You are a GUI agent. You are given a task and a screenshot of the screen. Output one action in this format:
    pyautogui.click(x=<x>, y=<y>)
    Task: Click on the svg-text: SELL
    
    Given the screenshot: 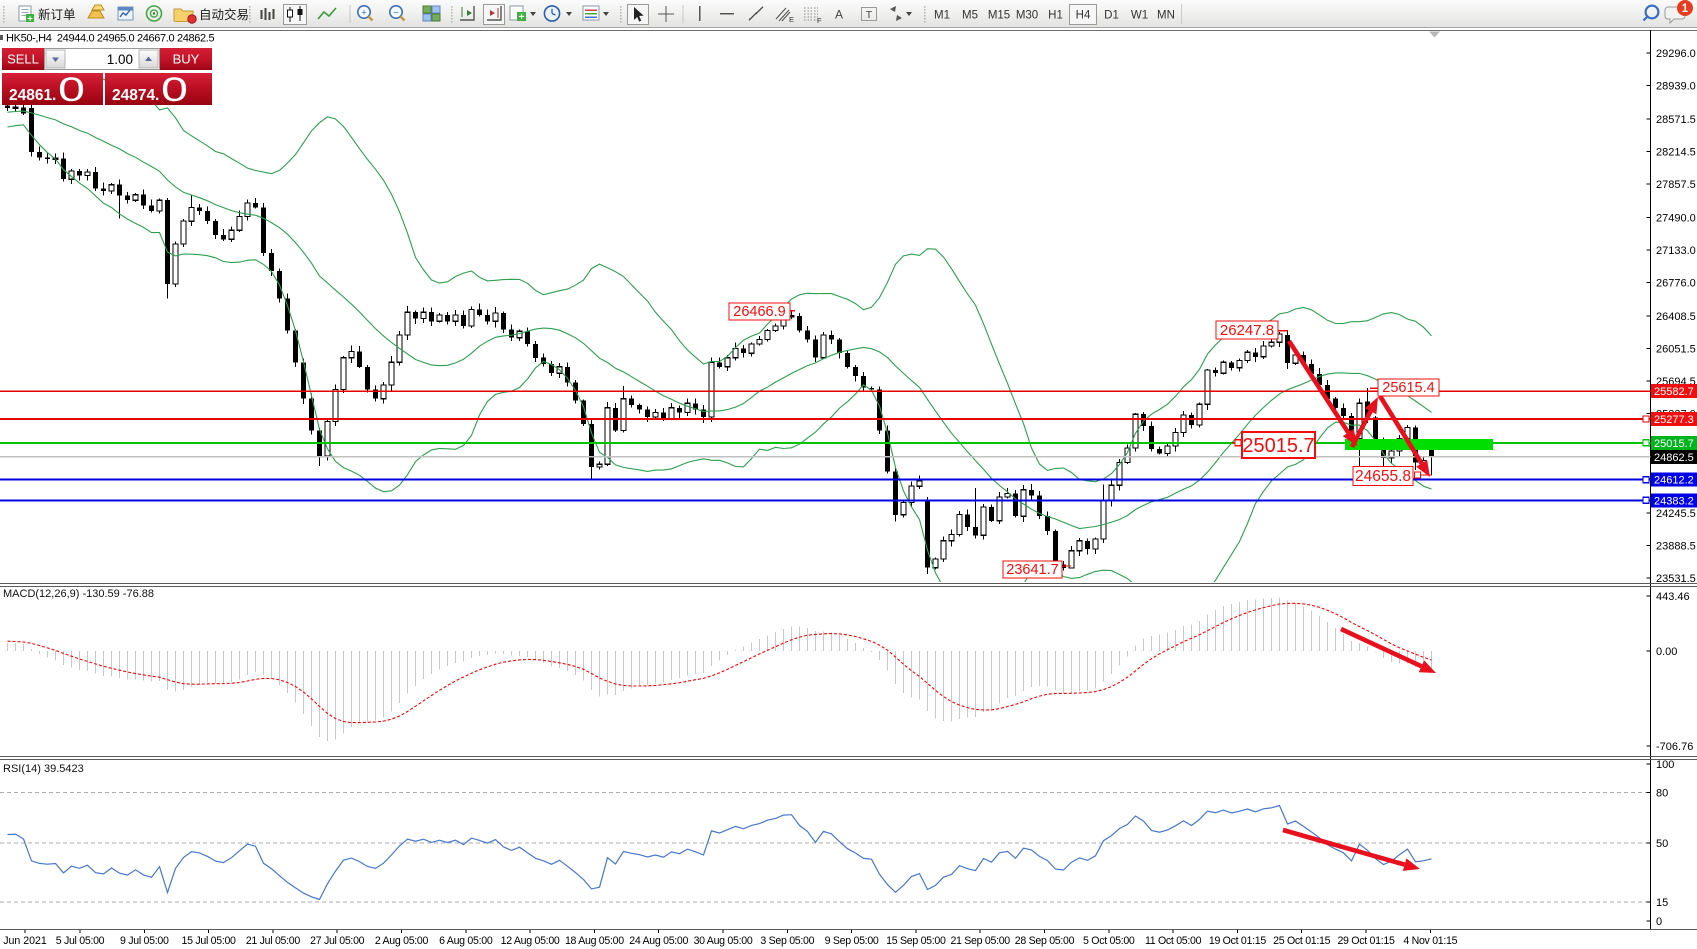 What is the action you would take?
    pyautogui.click(x=23, y=59)
    